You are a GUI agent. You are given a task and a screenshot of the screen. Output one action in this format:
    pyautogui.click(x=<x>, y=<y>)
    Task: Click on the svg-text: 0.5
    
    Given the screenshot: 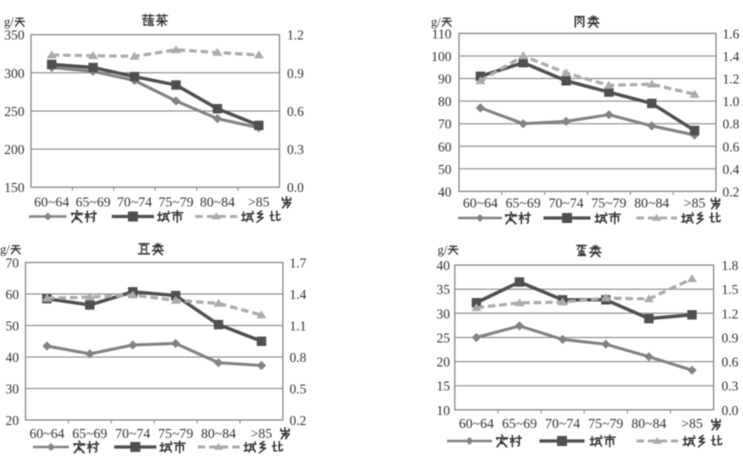 What is the action you would take?
    pyautogui.click(x=298, y=389)
    